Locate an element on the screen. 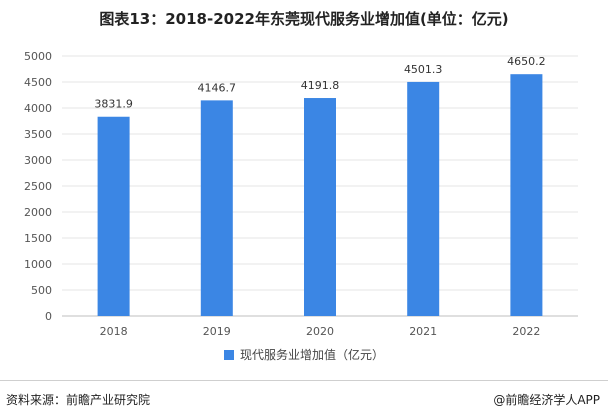  y-tick-label: 1500 is located at coordinates (38, 238).